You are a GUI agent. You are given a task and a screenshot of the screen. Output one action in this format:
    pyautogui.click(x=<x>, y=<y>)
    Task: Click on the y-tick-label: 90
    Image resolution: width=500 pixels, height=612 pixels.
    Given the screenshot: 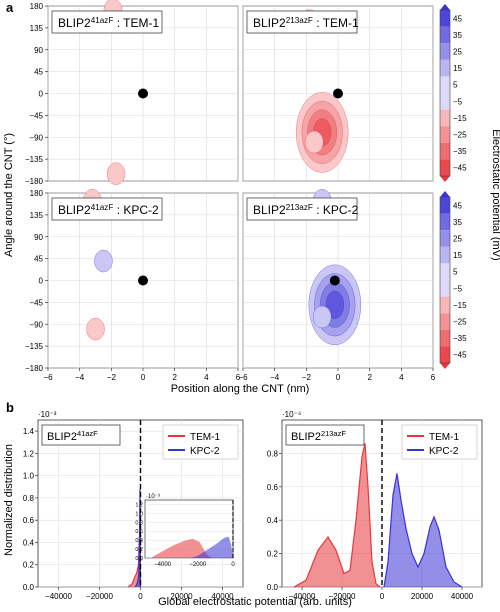 What is the action you would take?
    pyautogui.click(x=38, y=50)
    